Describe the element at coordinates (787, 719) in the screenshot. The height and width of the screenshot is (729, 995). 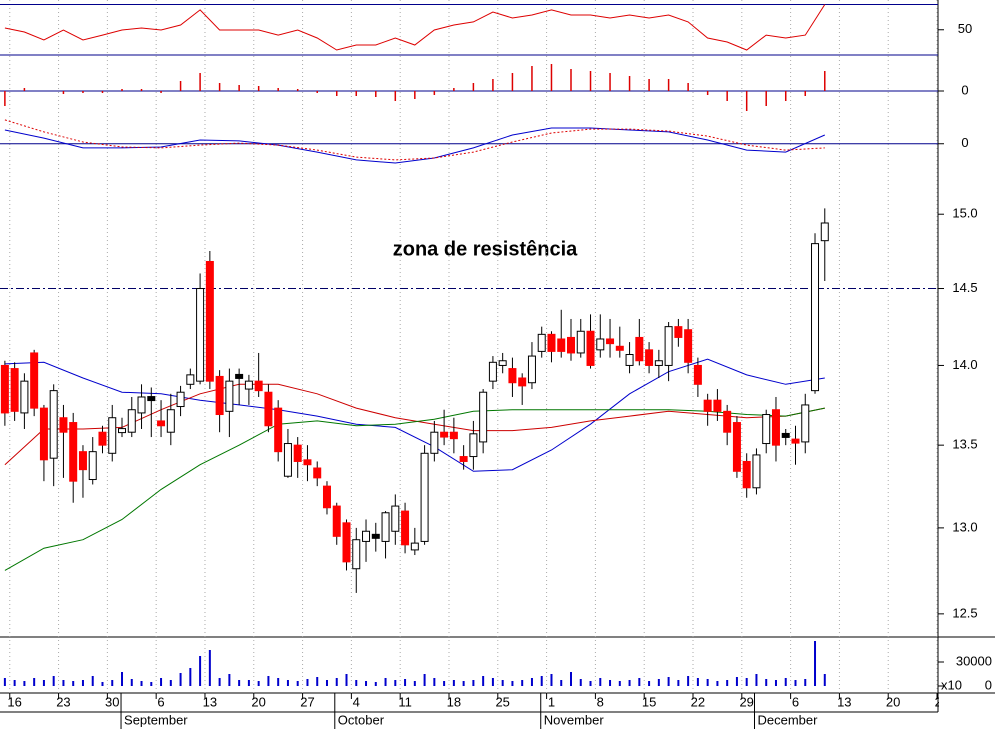
I see `month-label: December` at that location.